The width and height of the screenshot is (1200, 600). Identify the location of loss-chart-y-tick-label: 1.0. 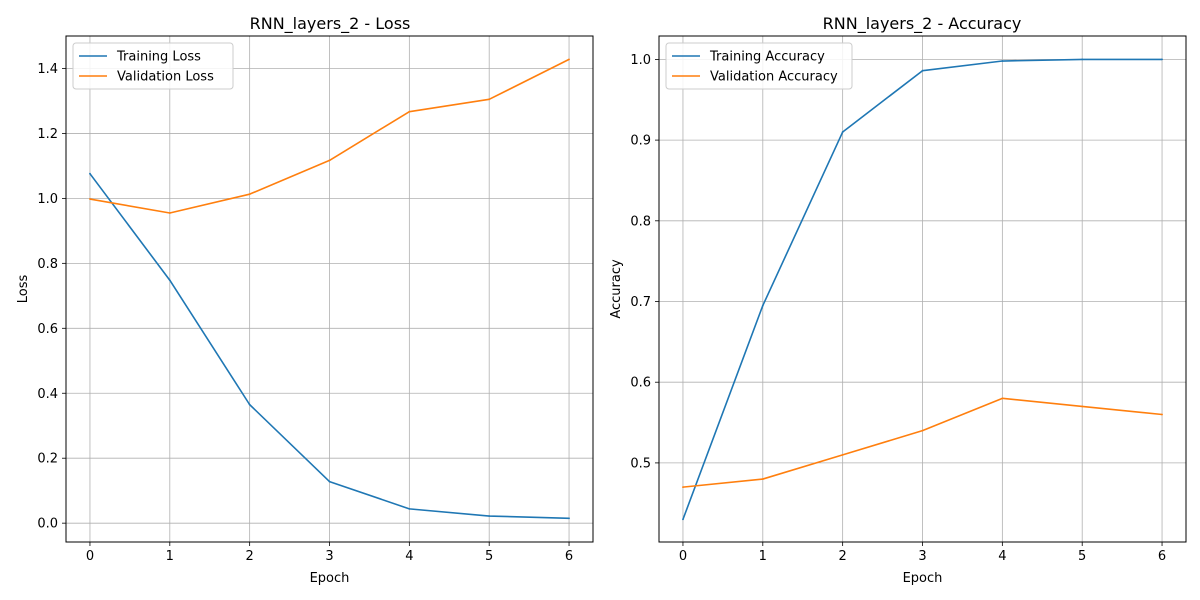
(47, 199).